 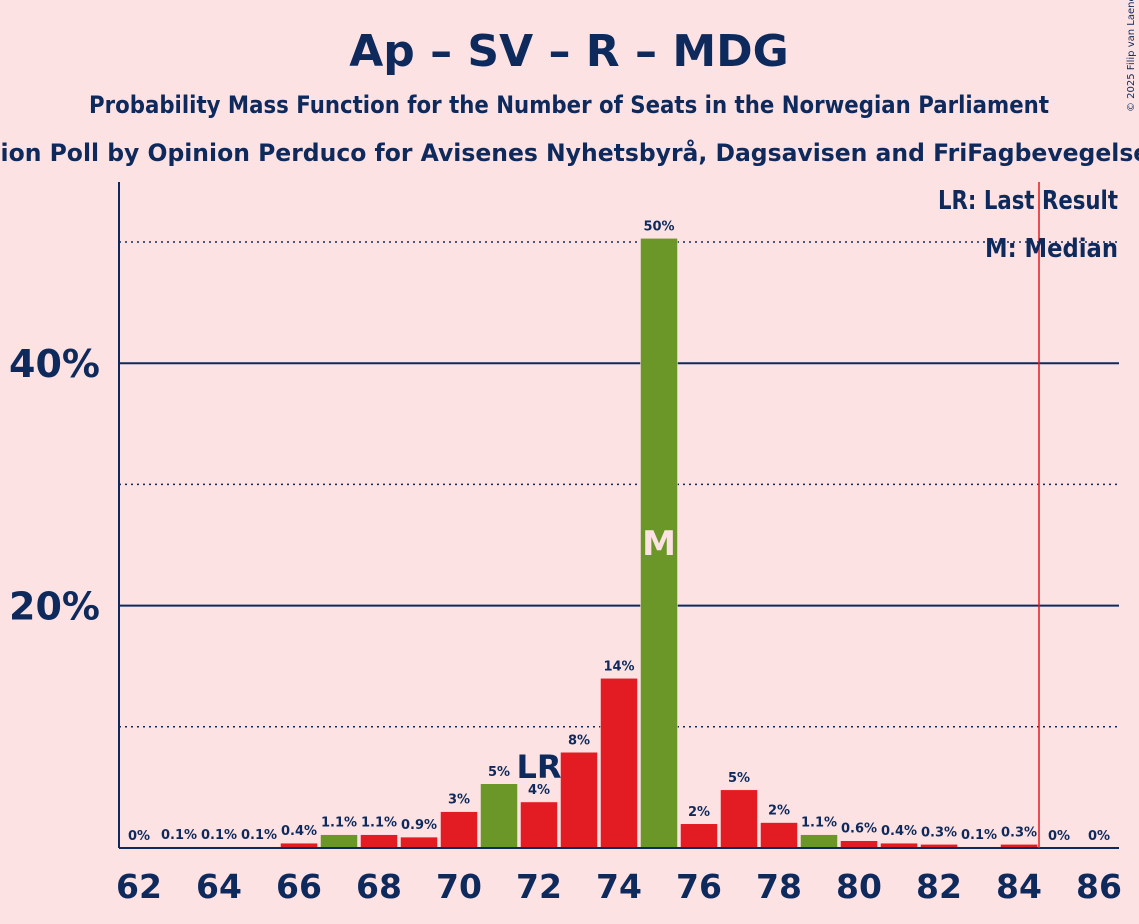 What do you see at coordinates (139, 886) in the screenshot?
I see `x-tick-label: 62` at bounding box center [139, 886].